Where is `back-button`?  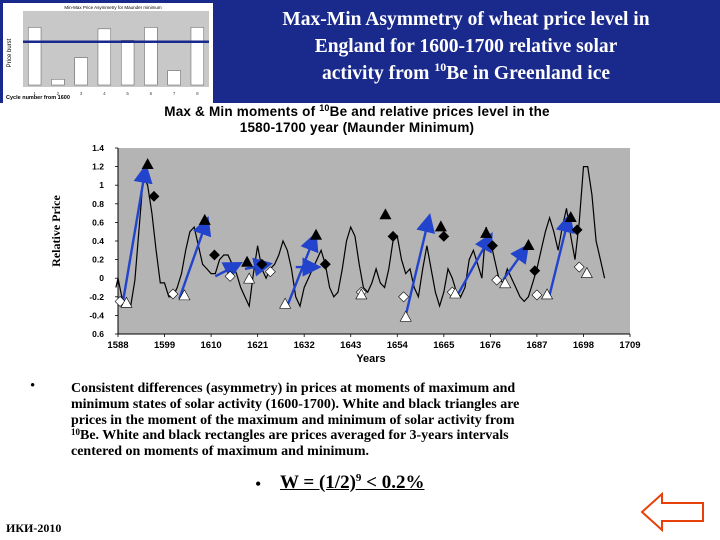
back-button is located at coordinates (673, 514).